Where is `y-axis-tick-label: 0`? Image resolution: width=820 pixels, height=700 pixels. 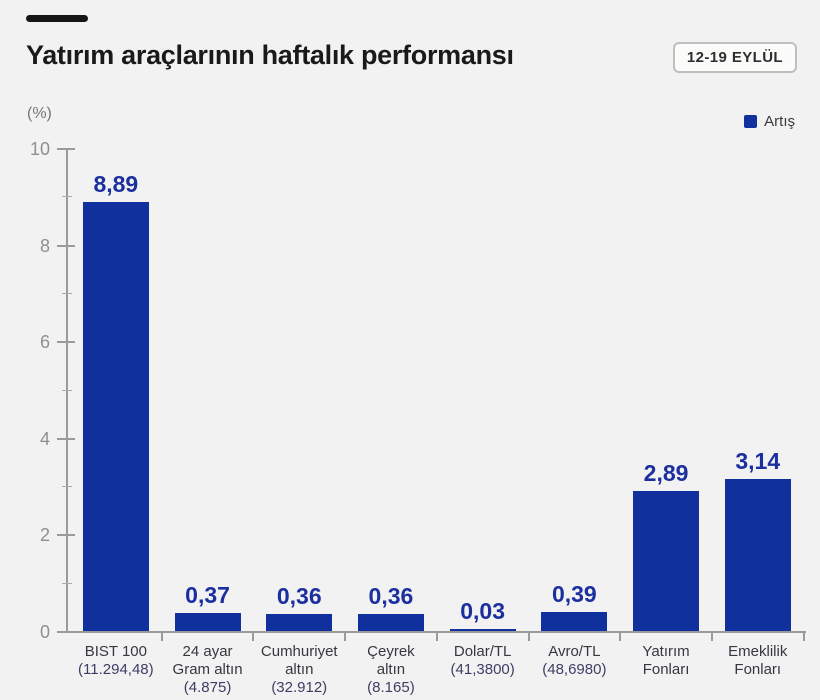 y-axis-tick-label: 0 is located at coordinates (44, 632).